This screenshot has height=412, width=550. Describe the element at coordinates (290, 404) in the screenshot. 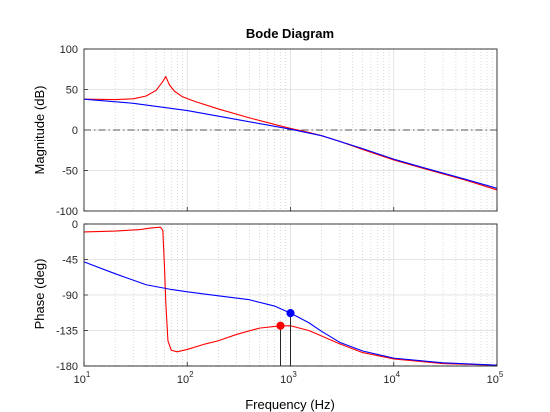

I see `x-axis-label: Frequency (Hz)` at that location.